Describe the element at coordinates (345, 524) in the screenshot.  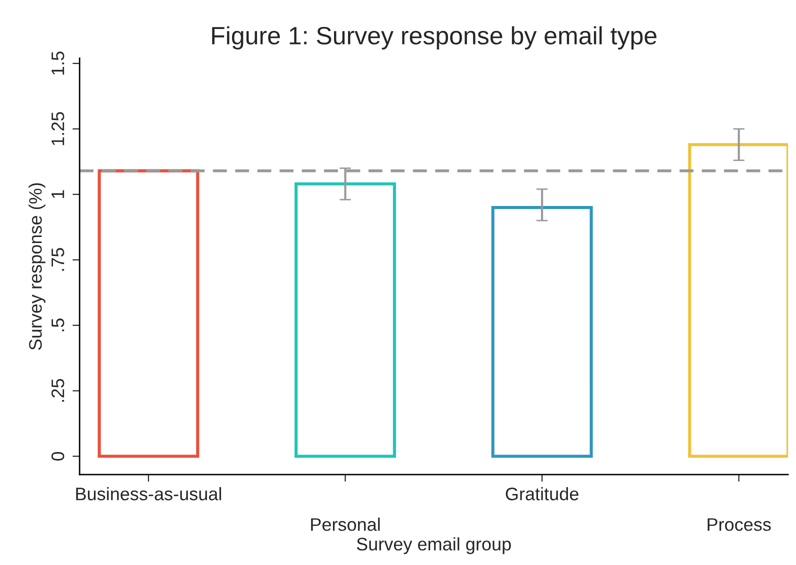
I see `x-tick-label: Personal` at that location.